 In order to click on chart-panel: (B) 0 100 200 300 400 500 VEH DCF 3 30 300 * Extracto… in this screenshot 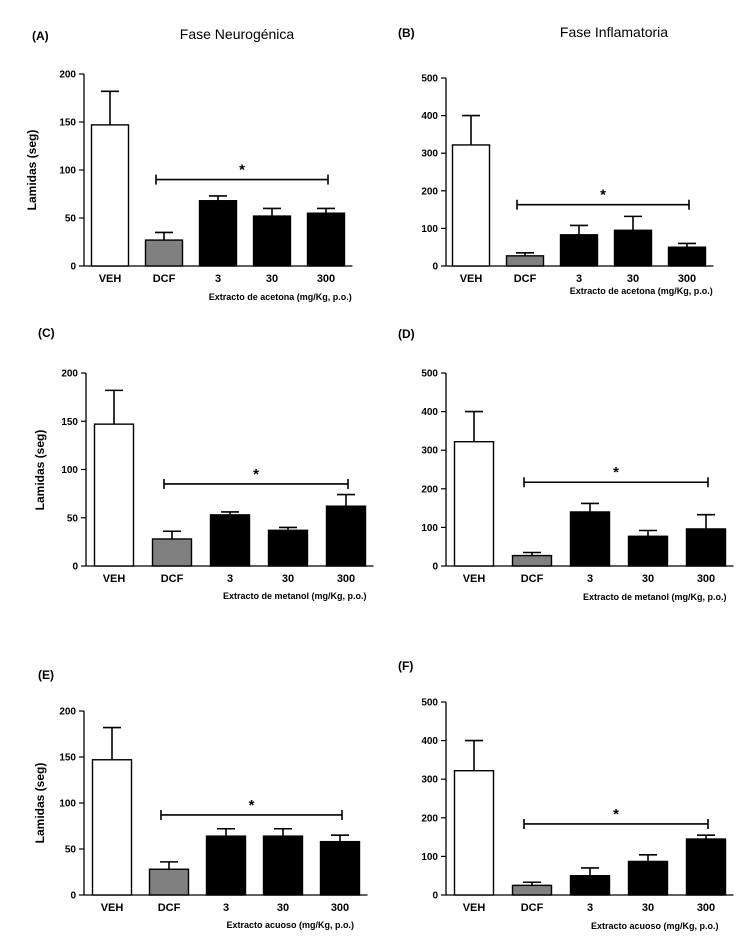, I will do `click(556, 161)`.